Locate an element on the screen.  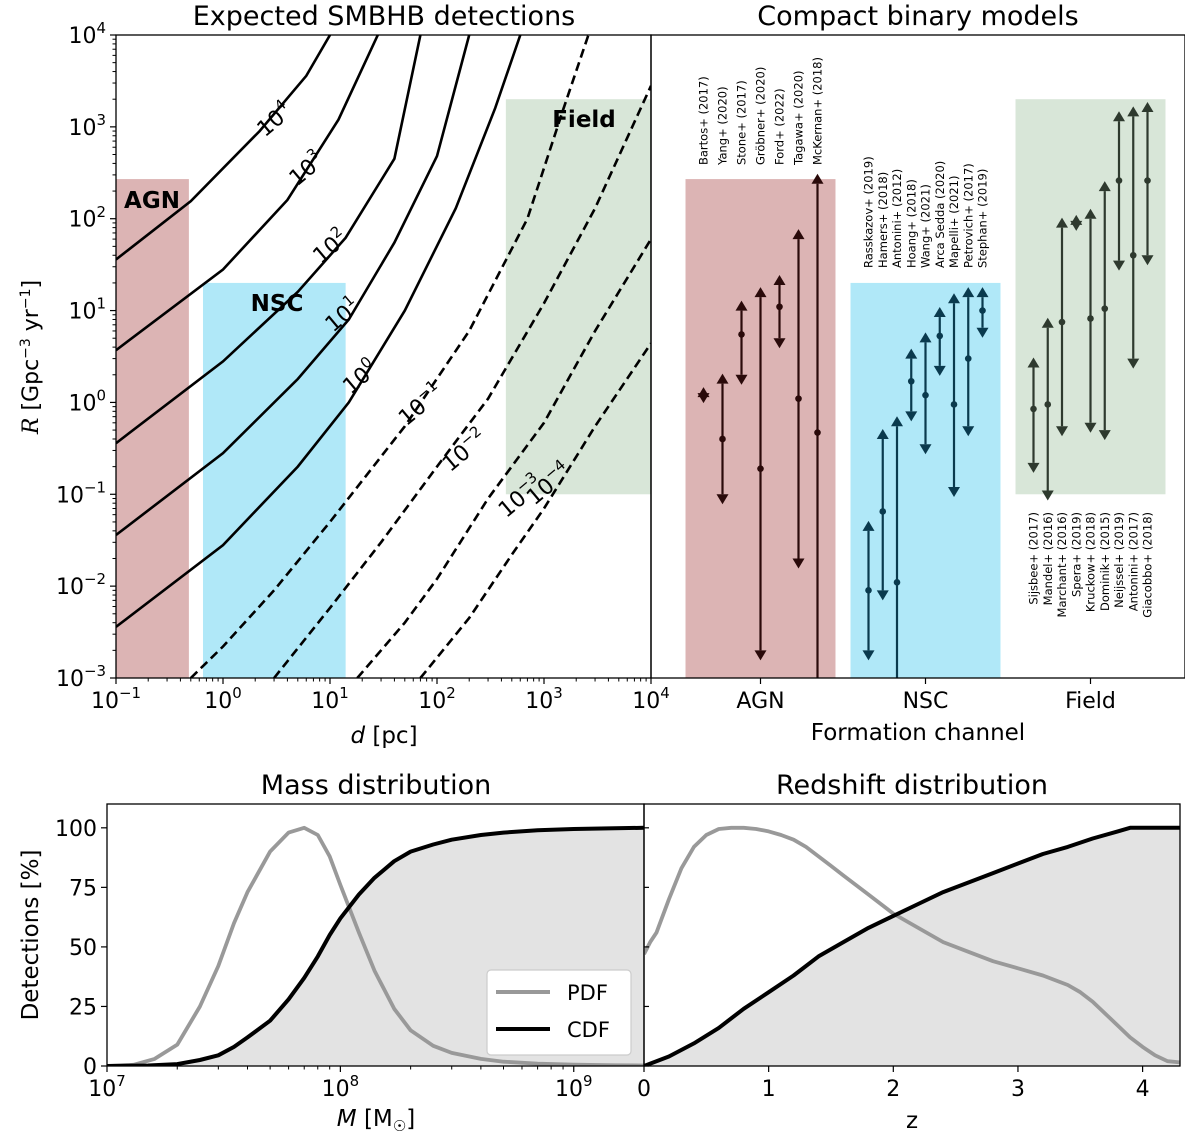
y-axis-label: Detections [%] is located at coordinates (31, 935).